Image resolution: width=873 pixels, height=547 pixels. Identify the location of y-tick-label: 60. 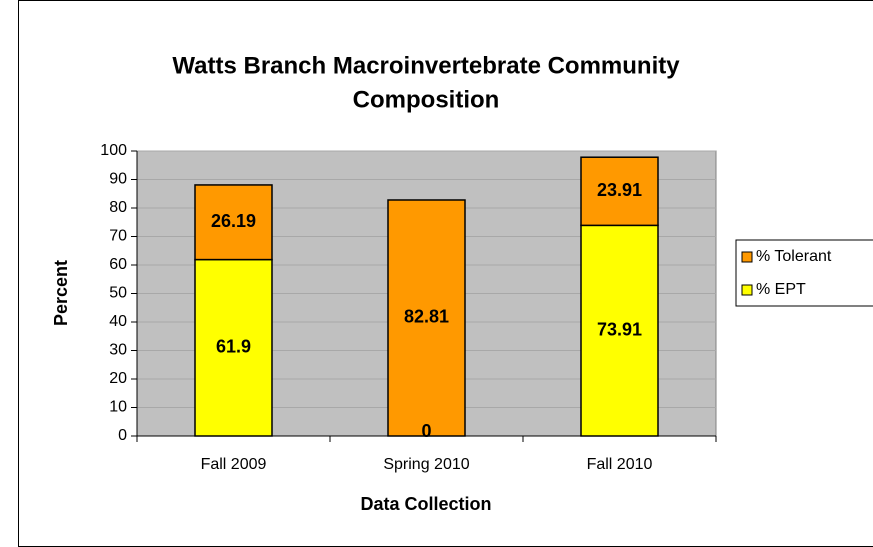
(118, 264).